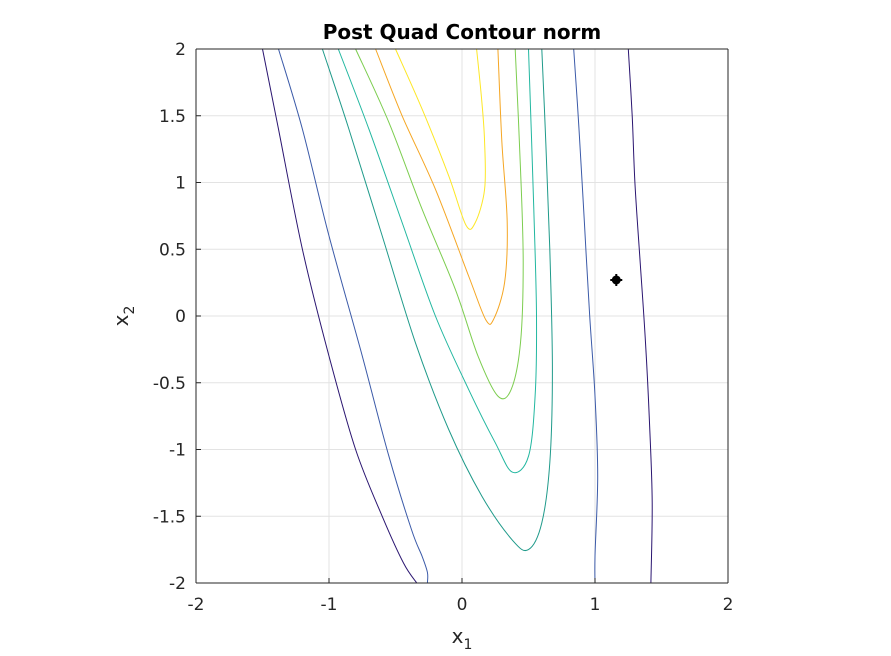 This screenshot has width=891, height=656. I want to click on x-axis-label-subscript: 1, so click(467, 645).